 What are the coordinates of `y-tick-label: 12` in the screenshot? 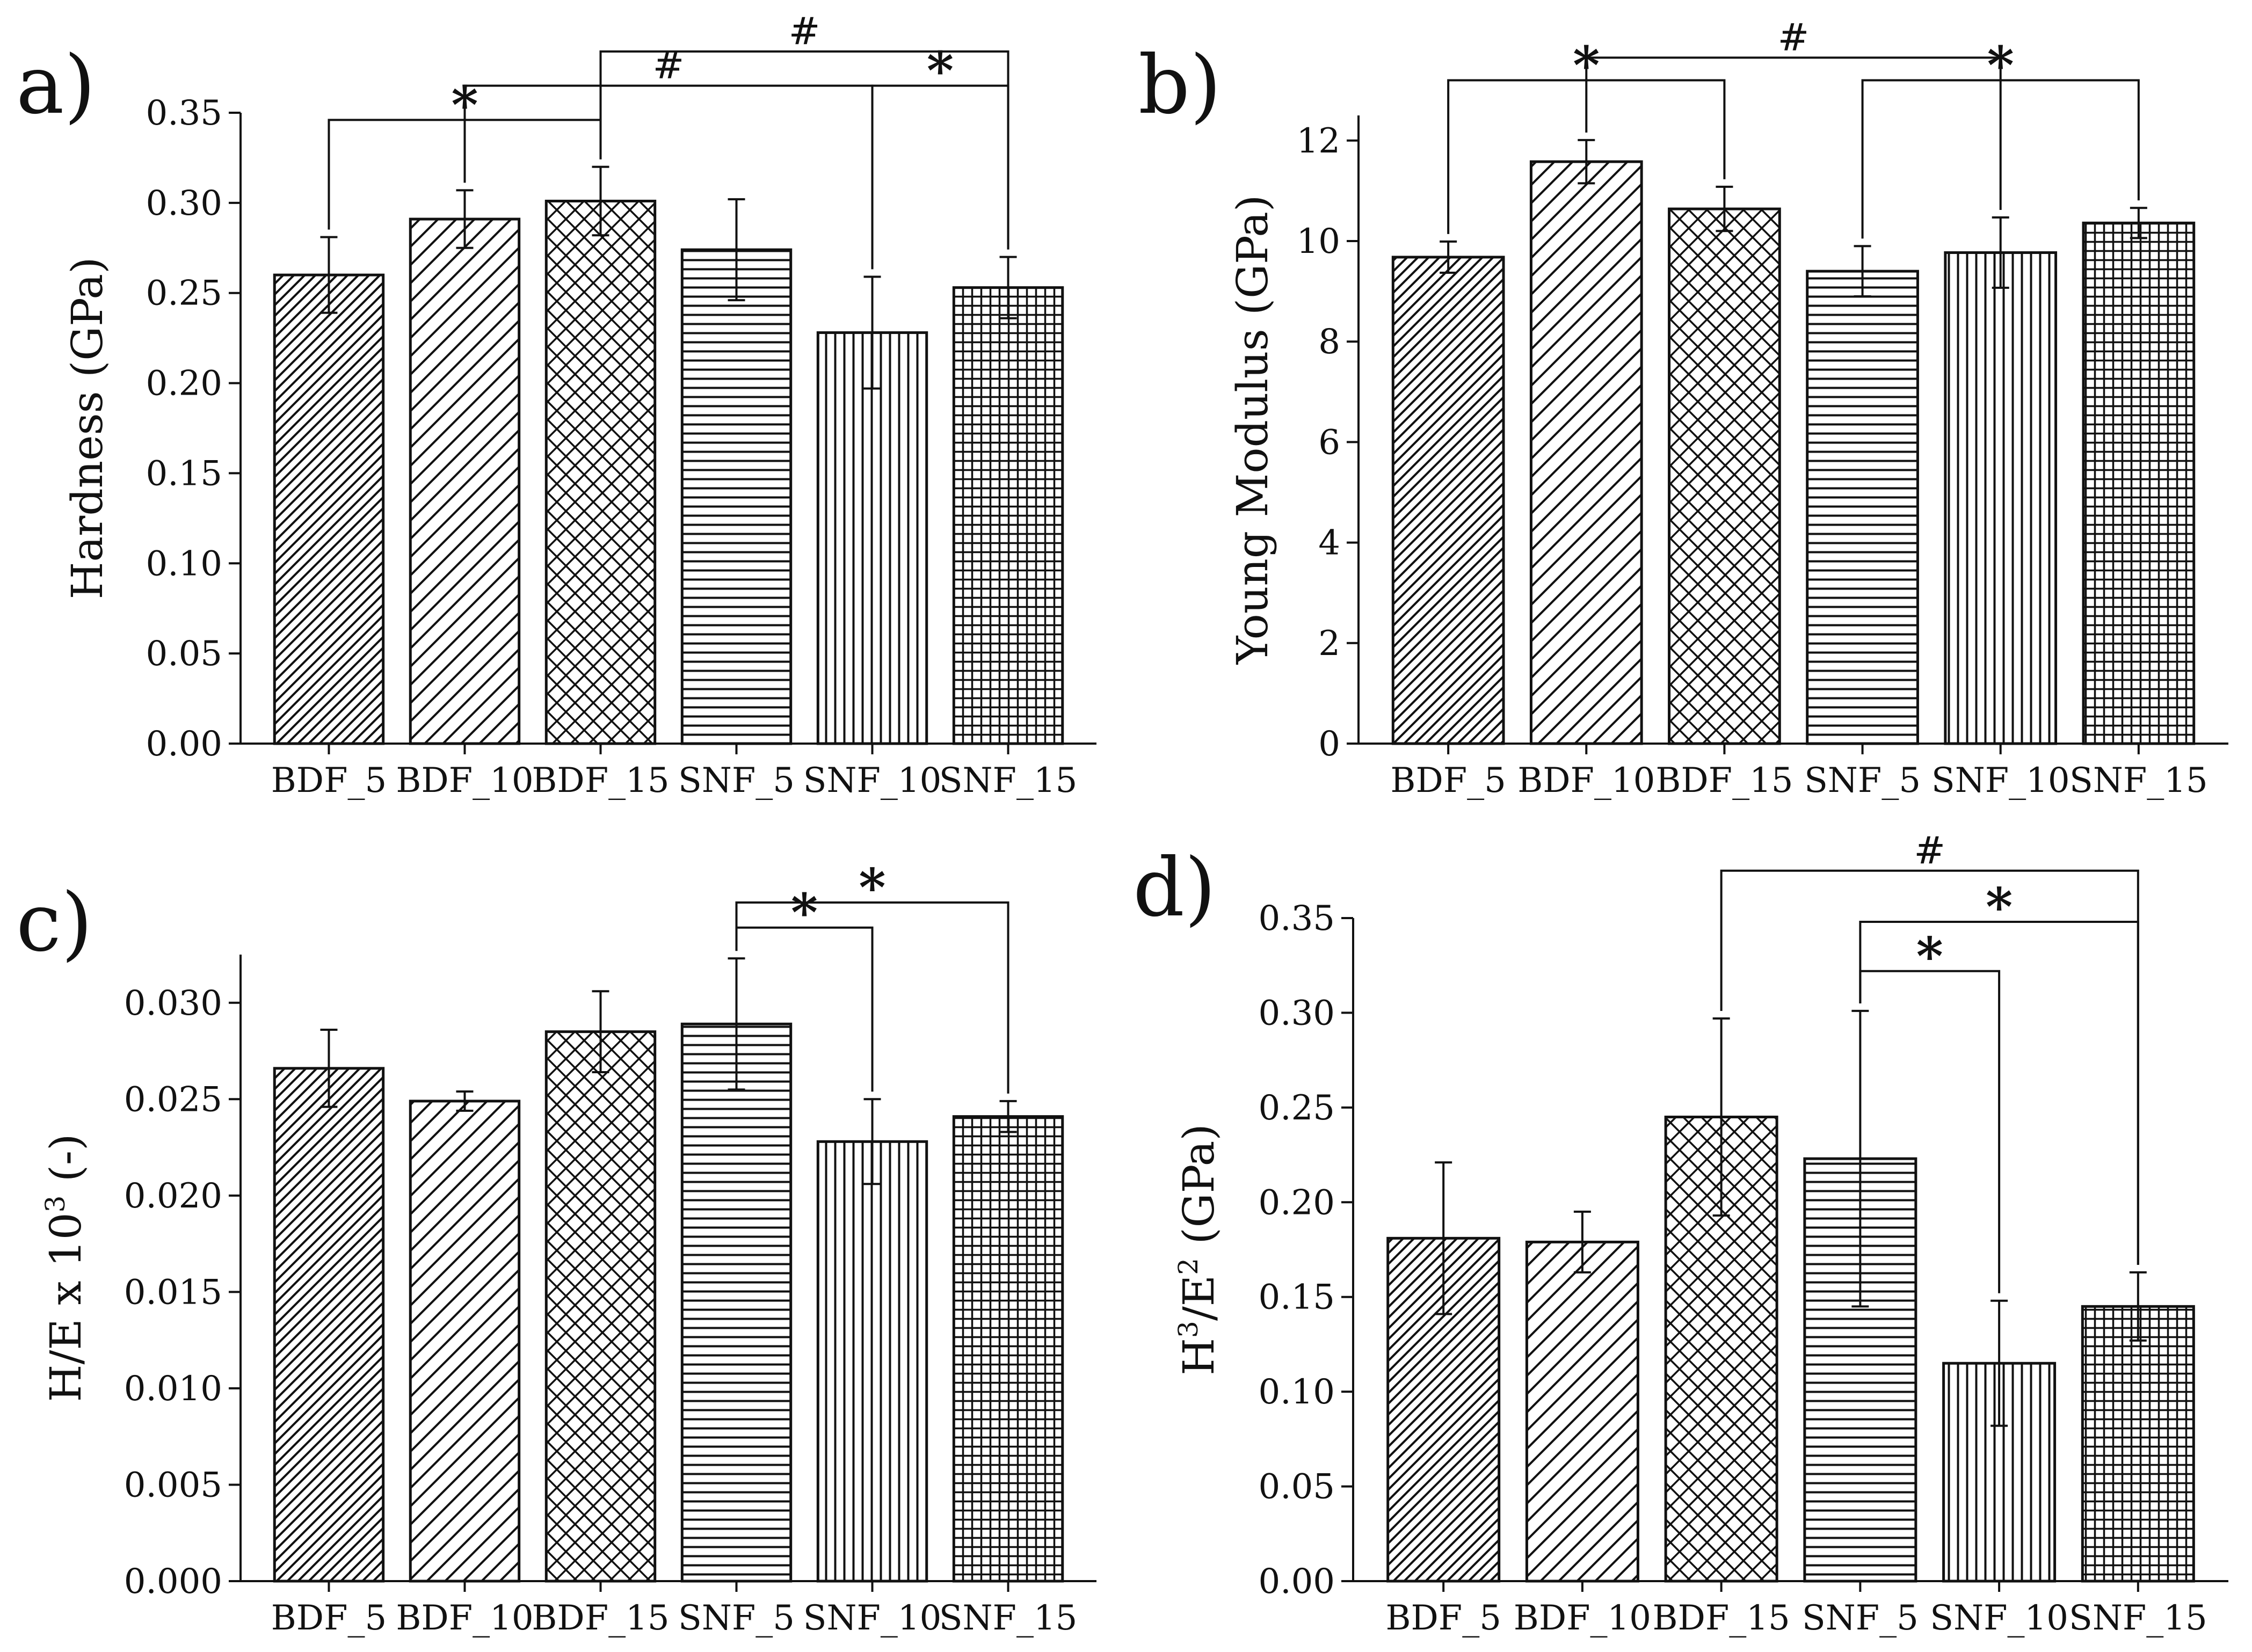 It's located at (1318, 141).